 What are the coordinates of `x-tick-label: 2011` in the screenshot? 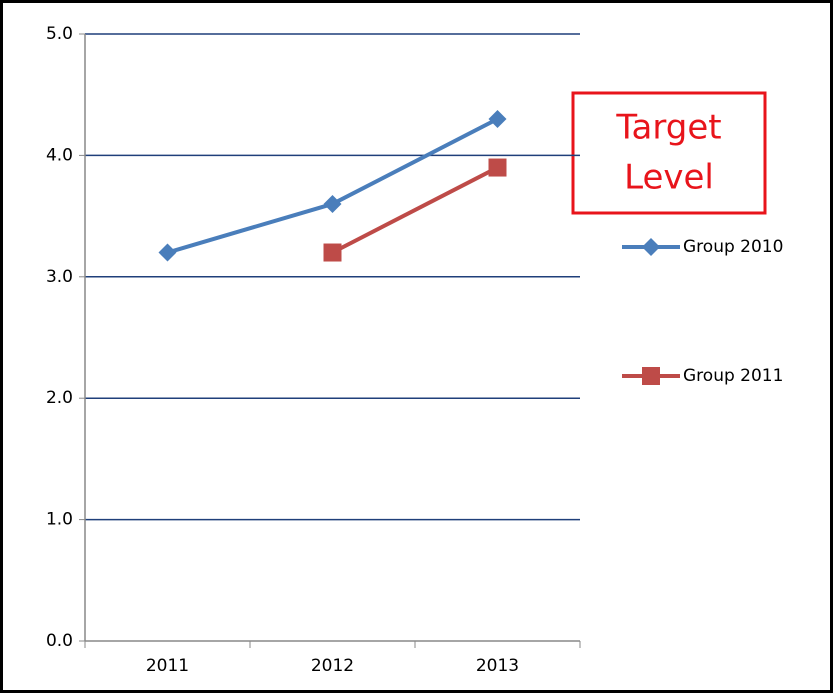 It's located at (167, 666).